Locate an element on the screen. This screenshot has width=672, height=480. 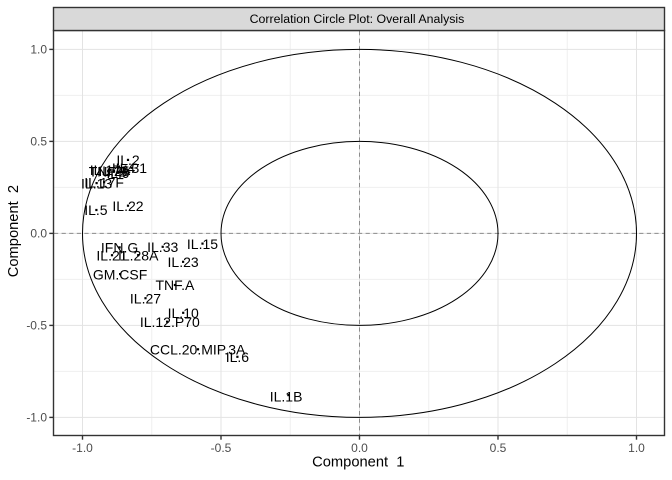
svg-text: IL.9 is located at coordinates (118, 173).